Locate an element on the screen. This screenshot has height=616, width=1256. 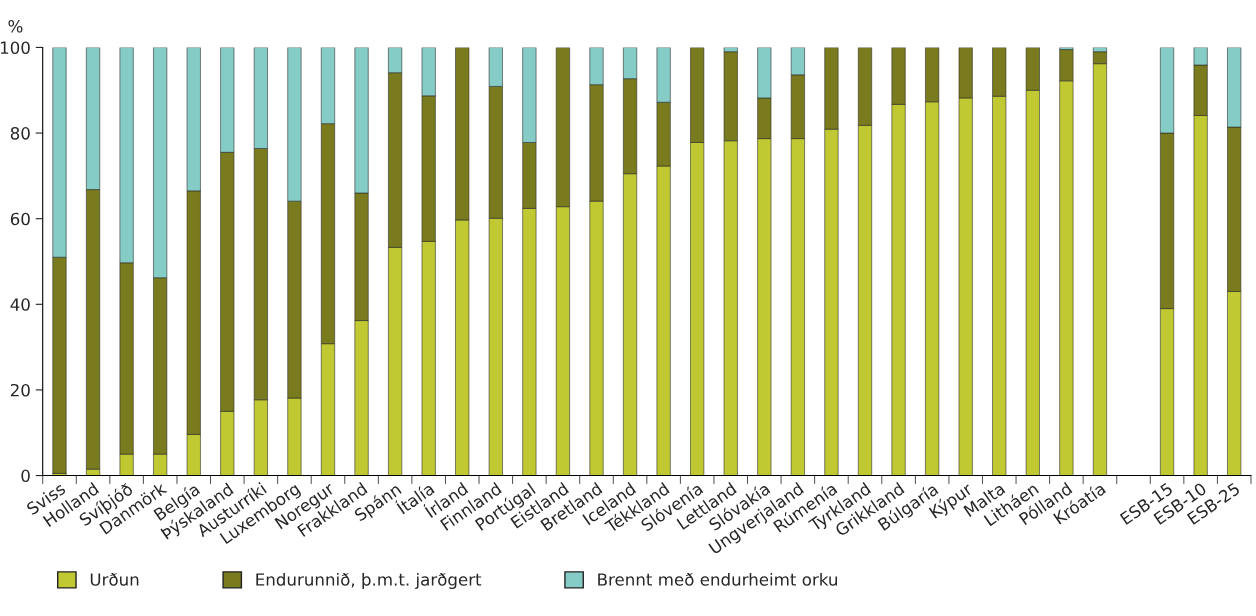
y-tick-label: 0 is located at coordinates (25, 476).